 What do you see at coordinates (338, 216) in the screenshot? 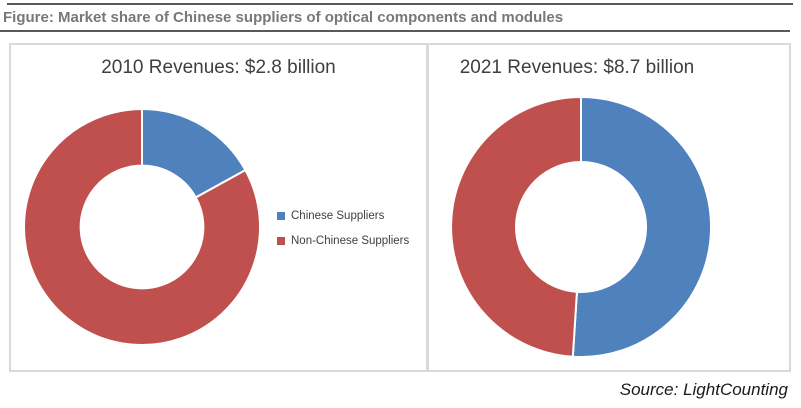
I see `legend-label-chinese: Chinese Suppliers` at bounding box center [338, 216].